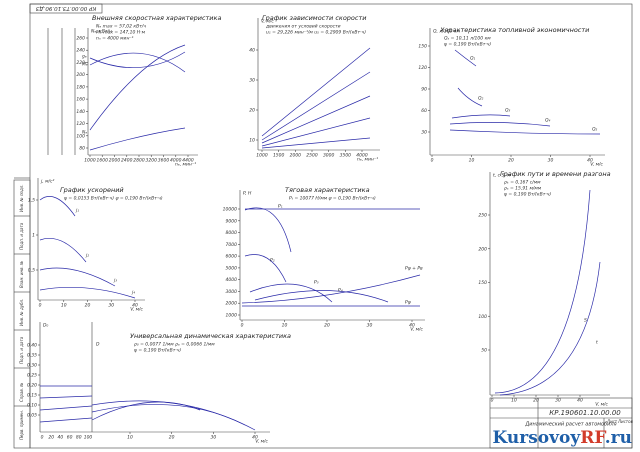  I want to click on curve-label: Pψ + Pв, so click(414, 269).